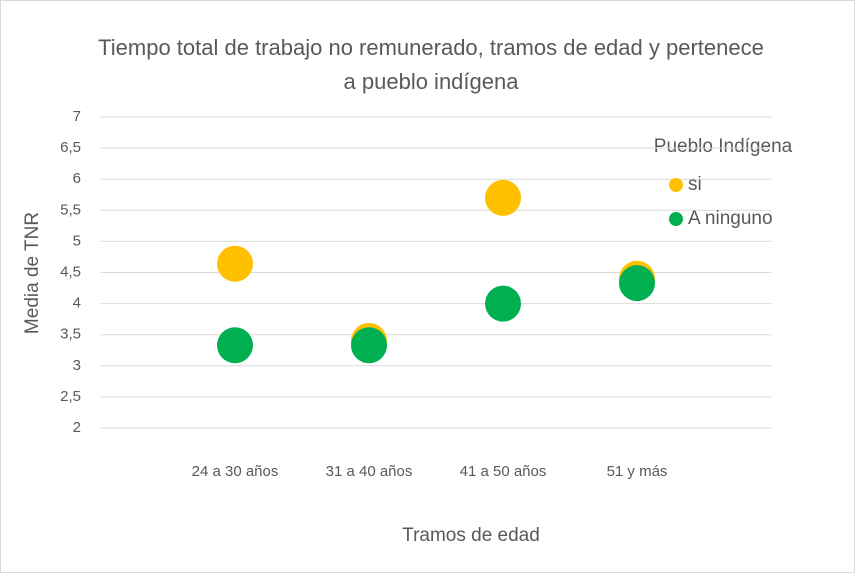  I want to click on x-tick-label: 41 a 50 años, so click(503, 471).